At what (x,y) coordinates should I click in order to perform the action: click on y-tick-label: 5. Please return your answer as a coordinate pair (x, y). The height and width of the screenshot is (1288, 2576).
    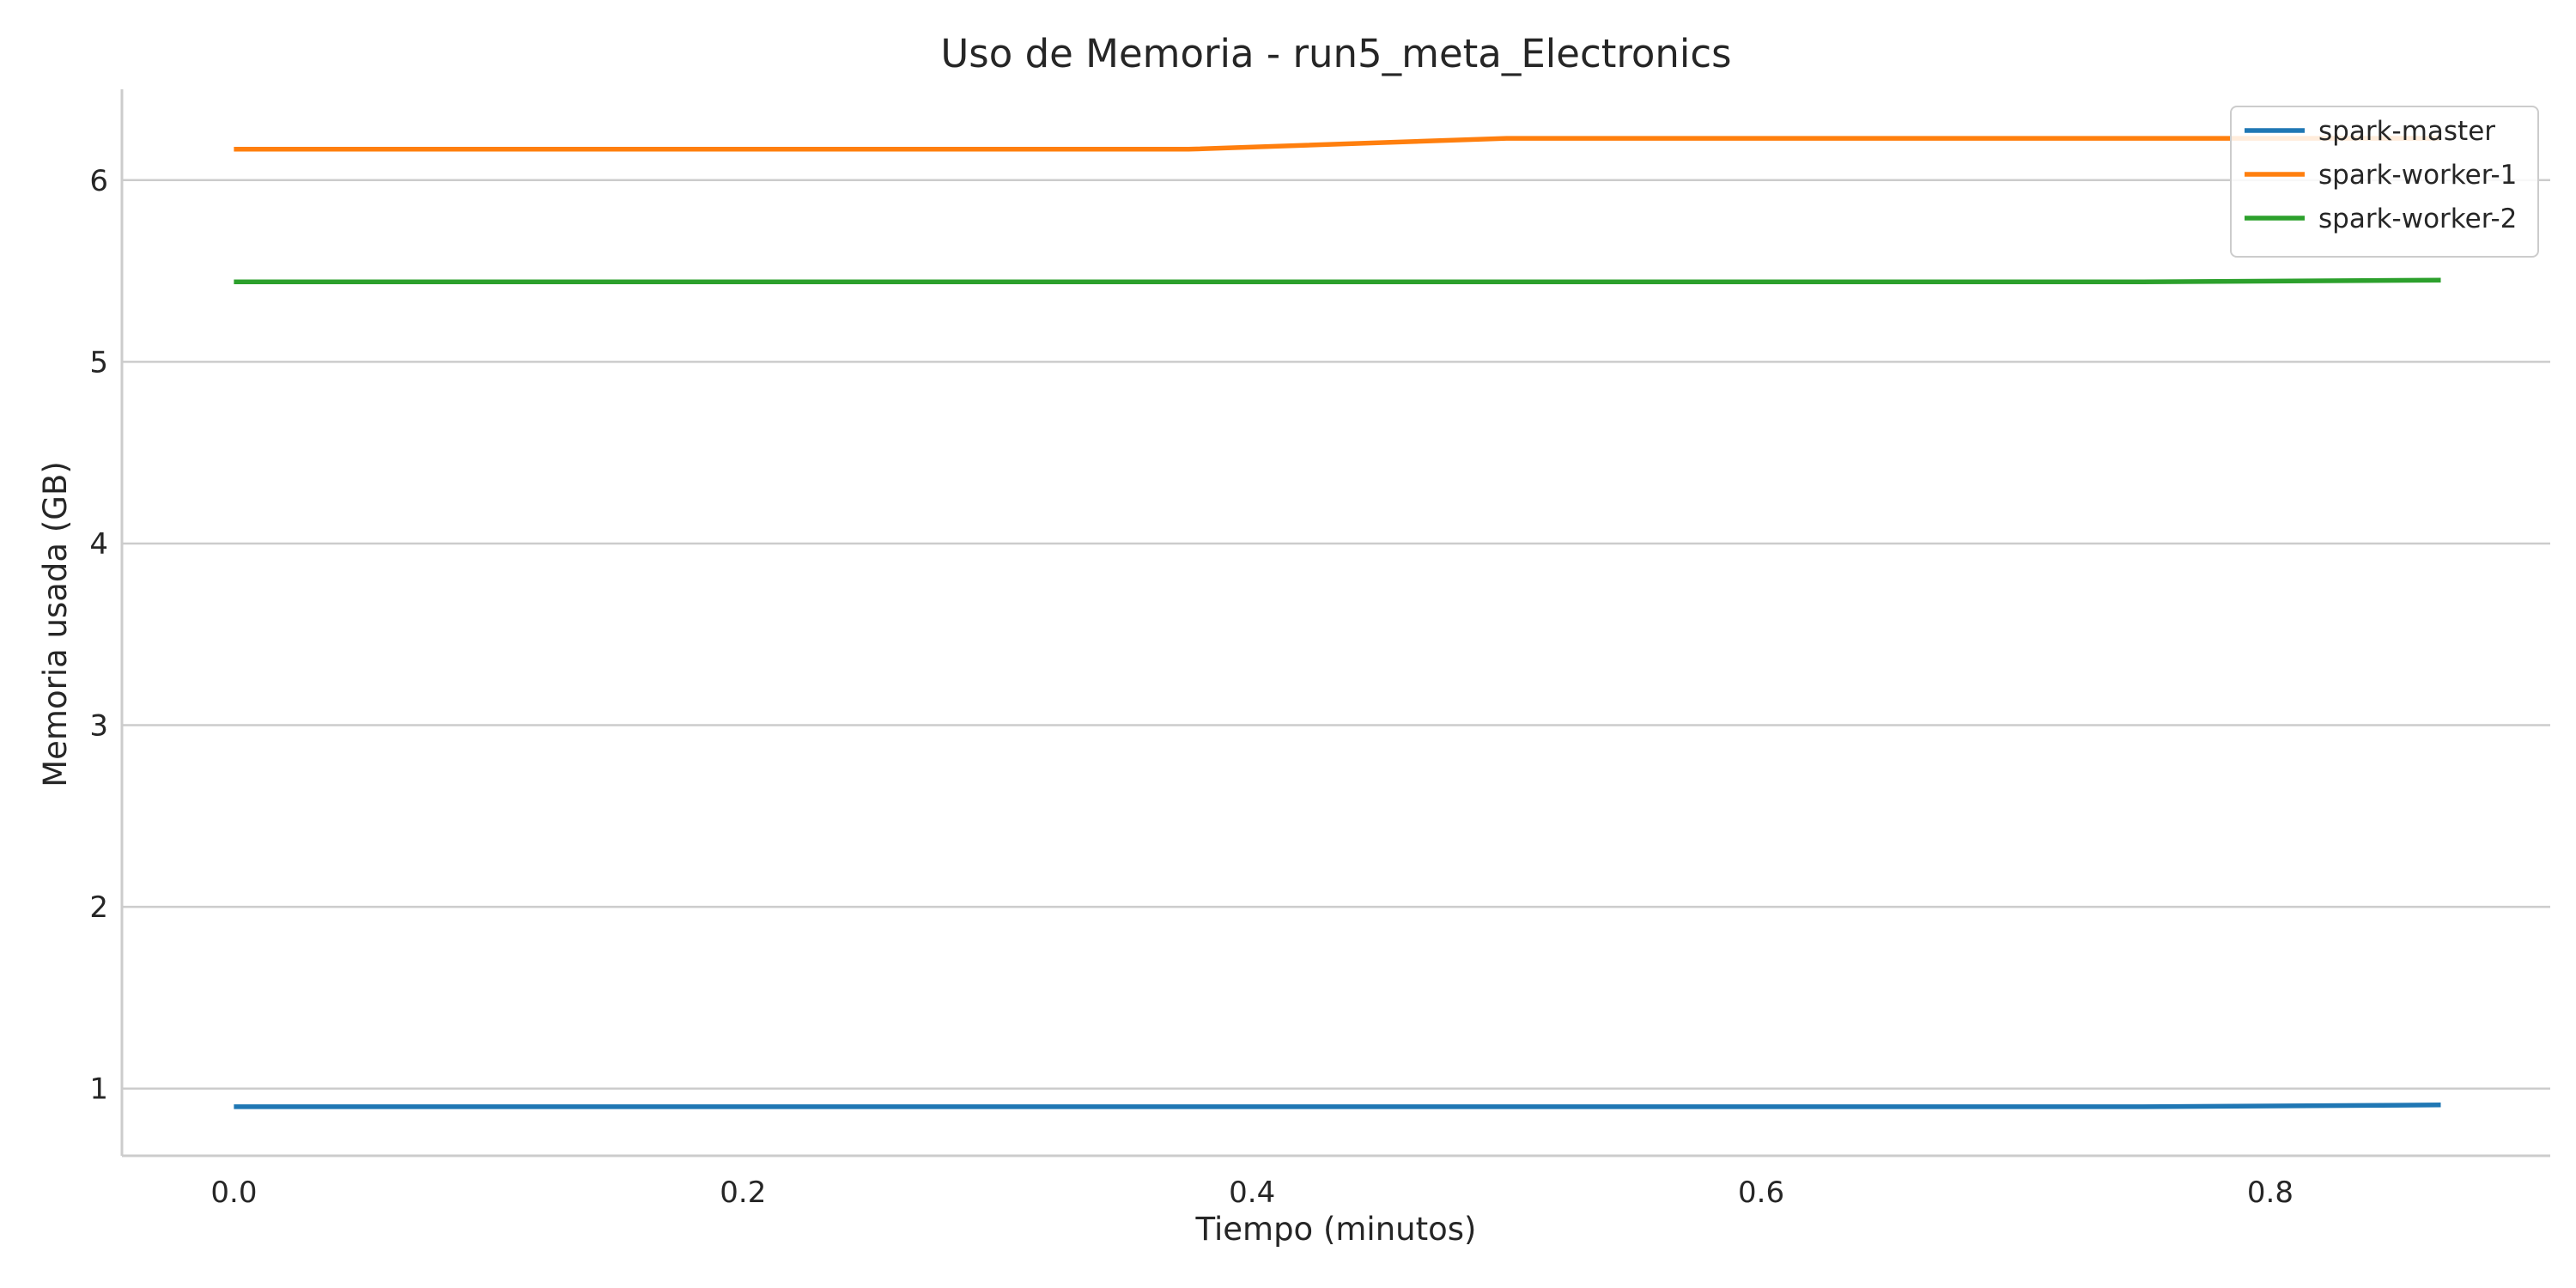
    Looking at the image, I should click on (98, 362).